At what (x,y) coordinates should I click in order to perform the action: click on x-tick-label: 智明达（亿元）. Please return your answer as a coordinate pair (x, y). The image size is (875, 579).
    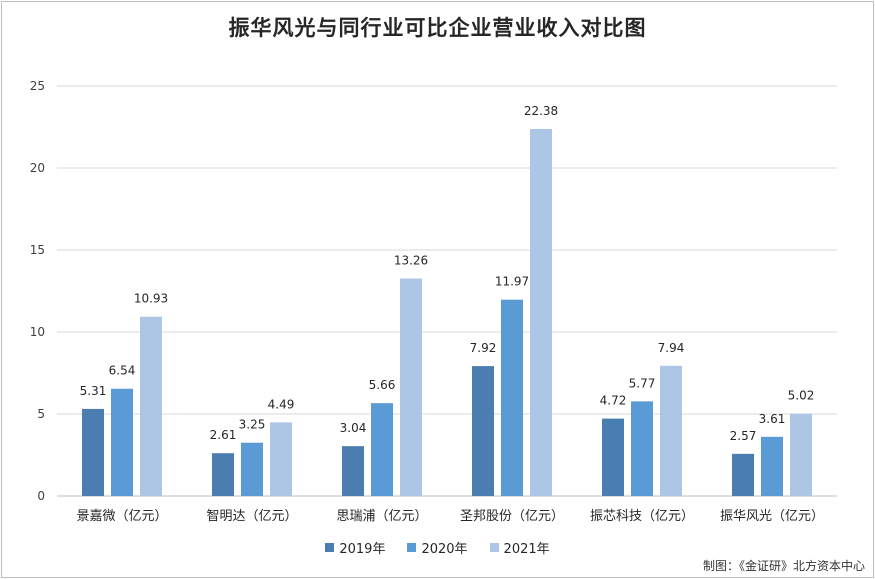
    Looking at the image, I should click on (251, 516).